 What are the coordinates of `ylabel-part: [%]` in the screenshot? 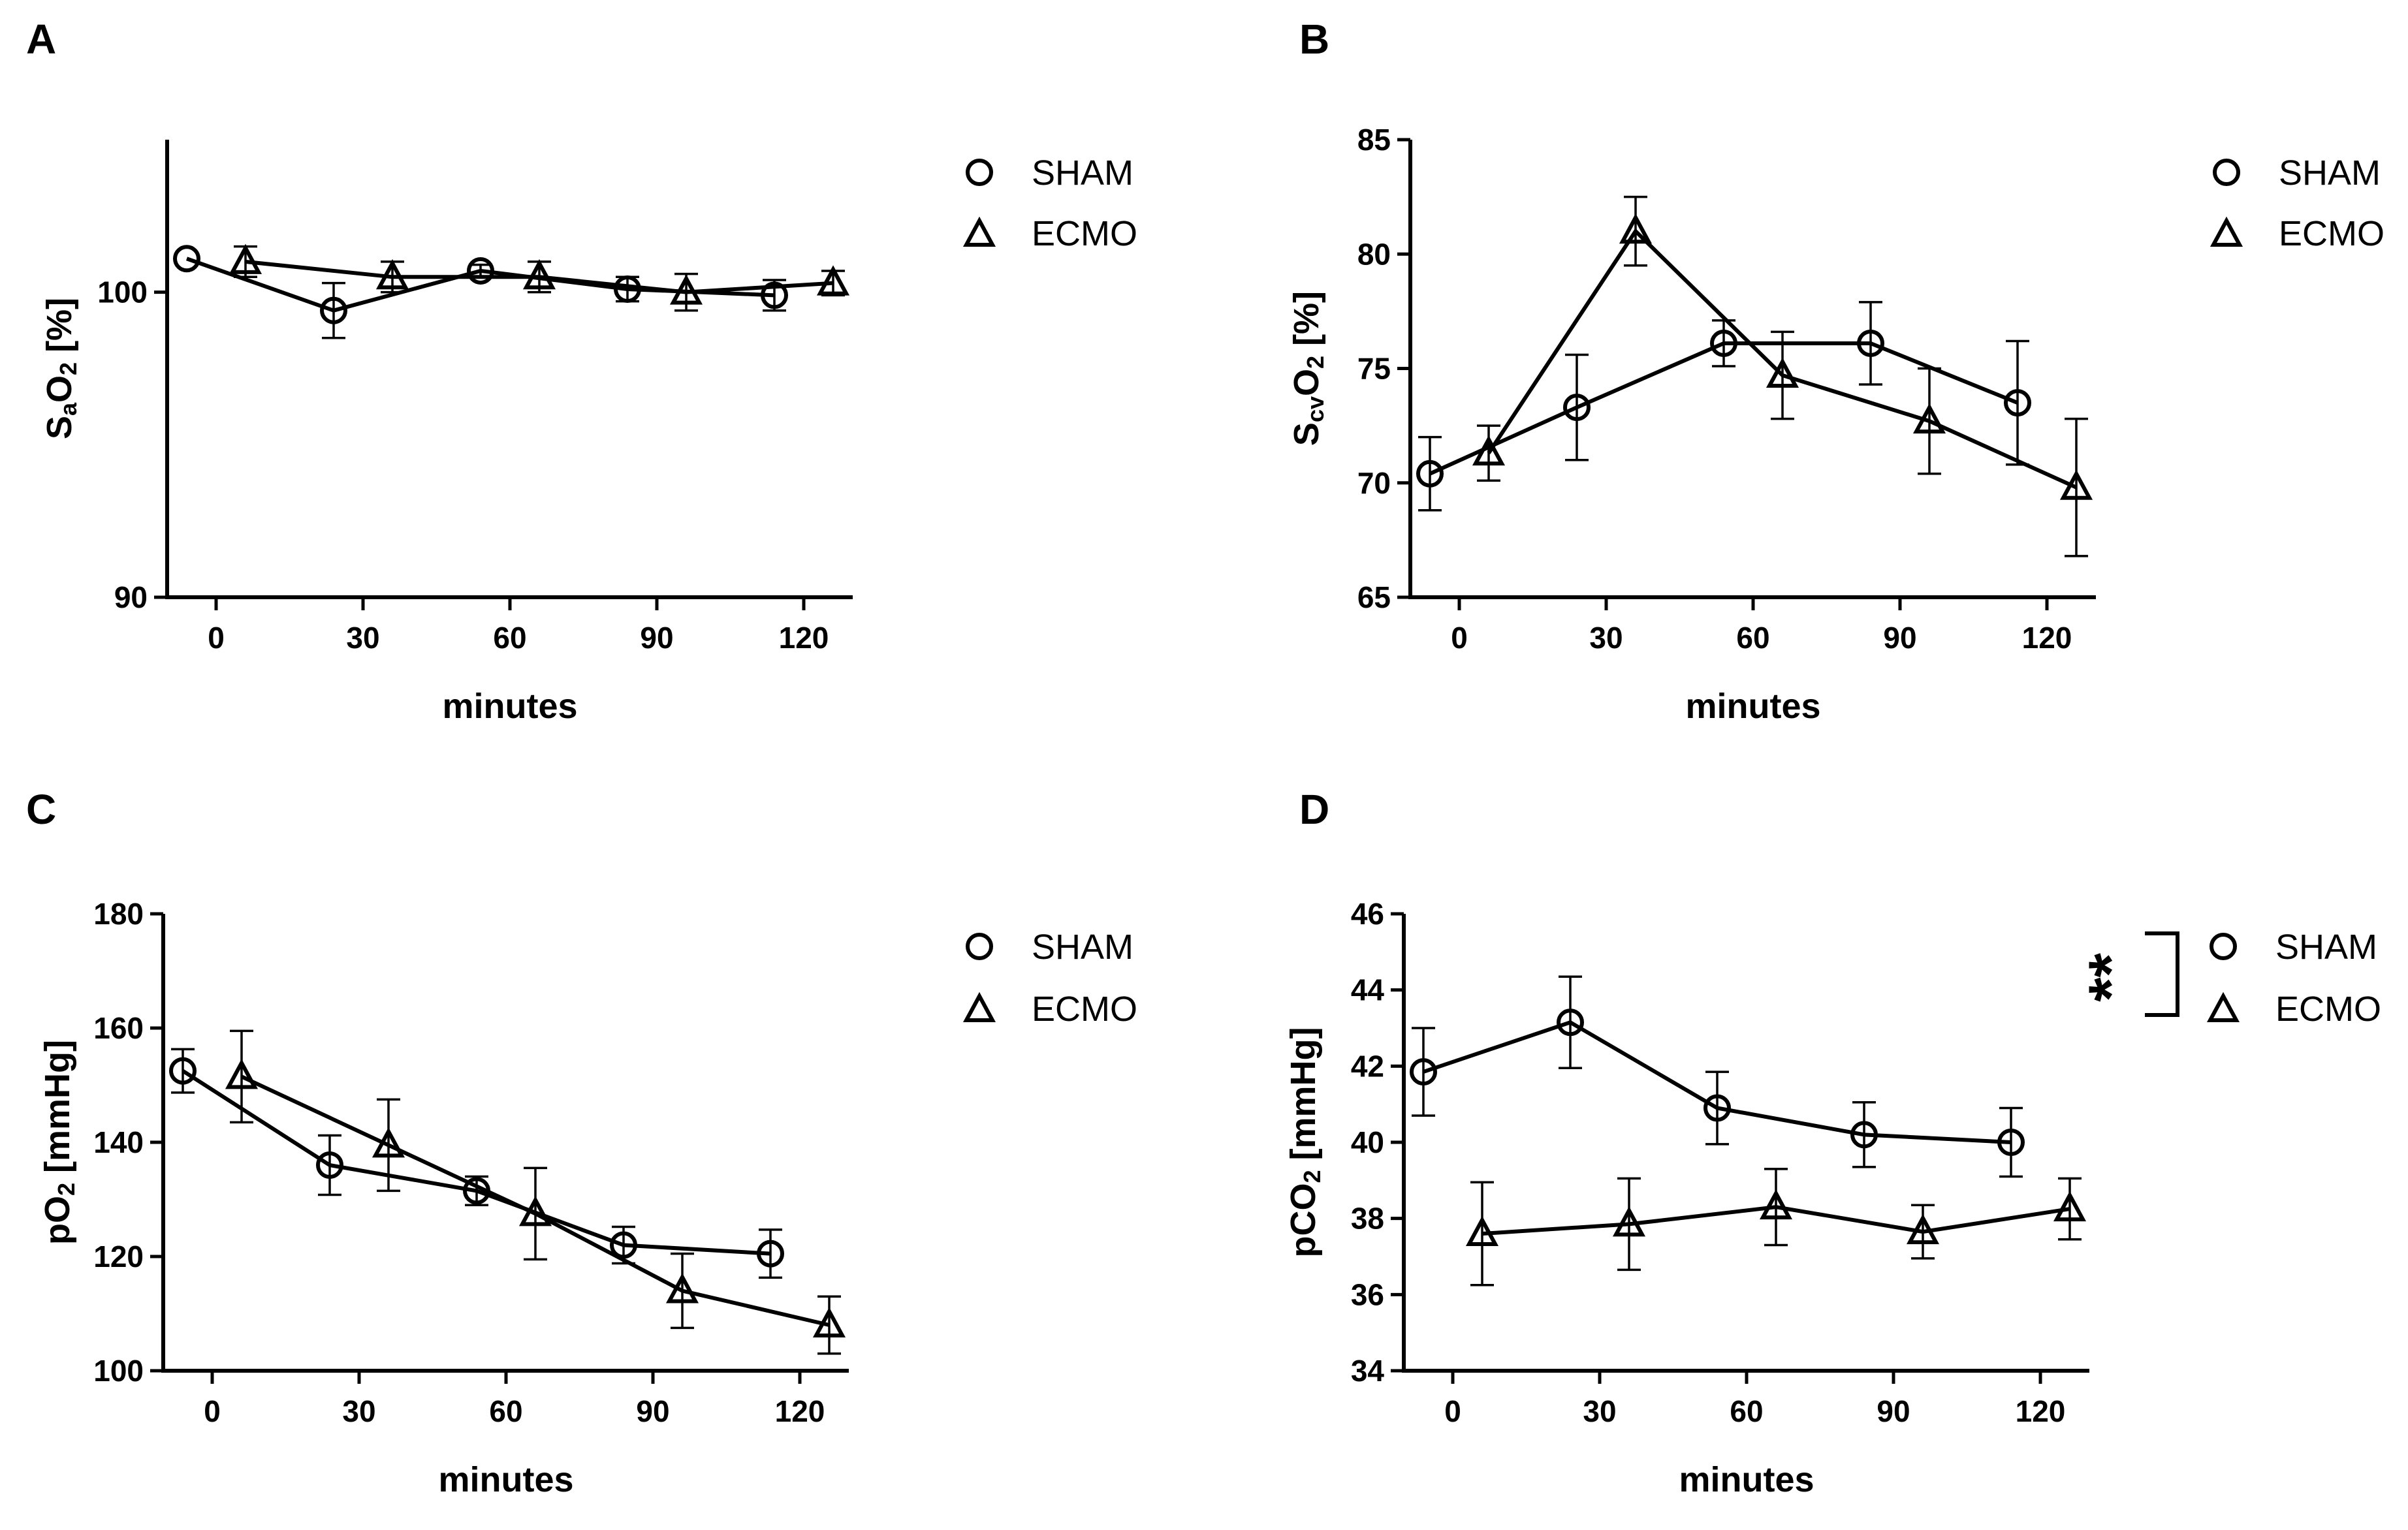 It's located at (1306, 324).